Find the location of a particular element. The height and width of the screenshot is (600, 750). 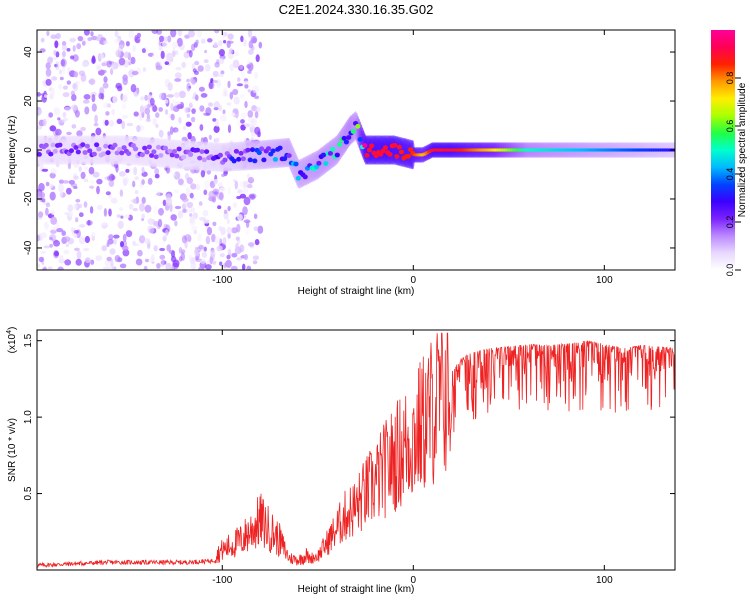

spectrogram-x-tick-label: 100 is located at coordinates (604, 280).